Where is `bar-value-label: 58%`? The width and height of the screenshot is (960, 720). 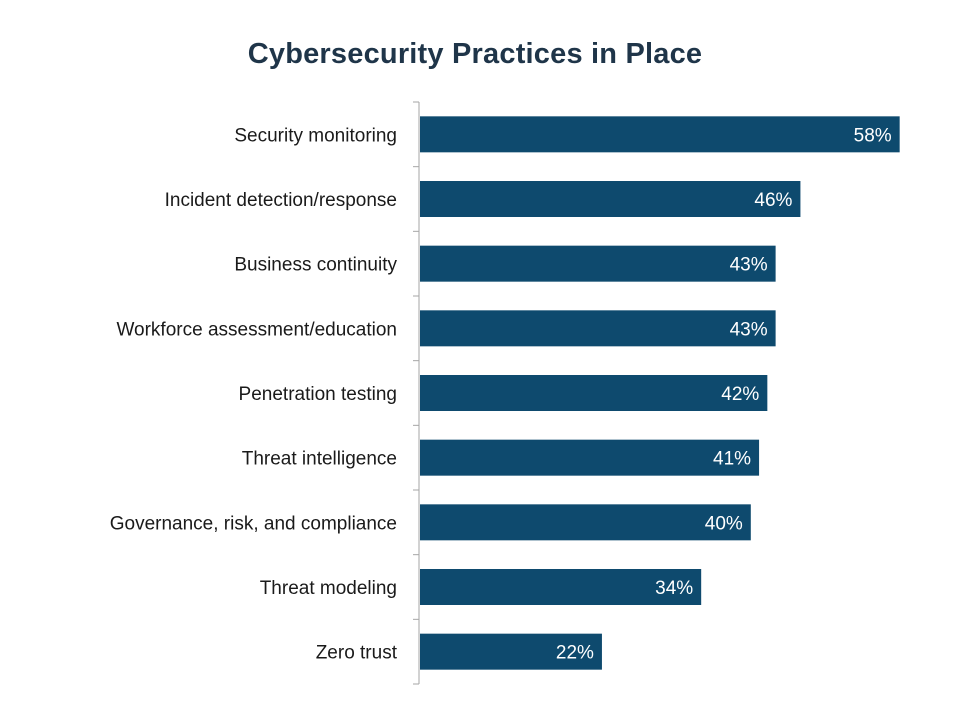 bar-value-label: 58% is located at coordinates (873, 135).